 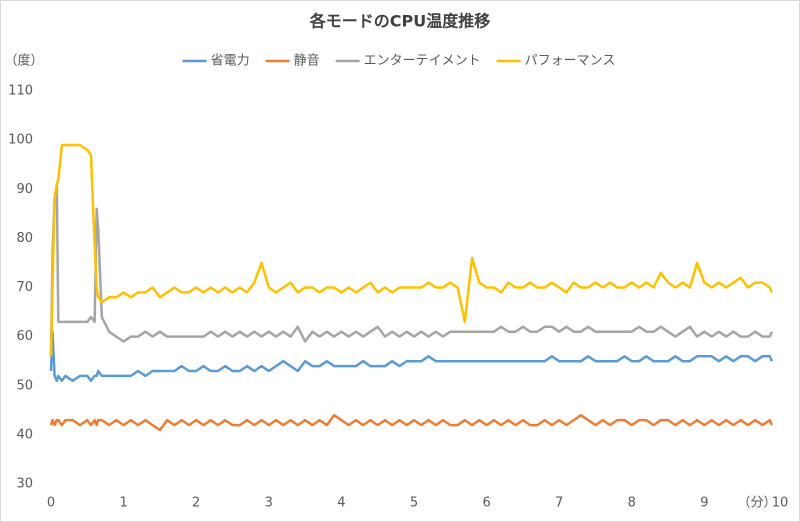 I want to click on x-tick-label: 0, so click(x=51, y=503).